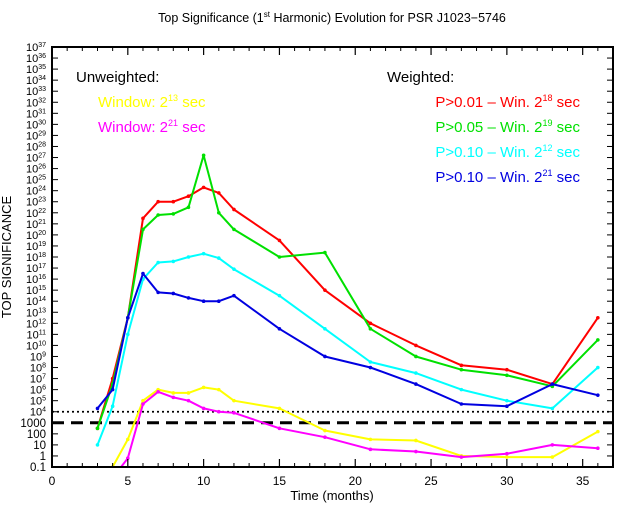 This screenshot has width=623, height=506. Describe the element at coordinates (36, 269) in the screenshot. I see `y-tick-label: 10¹⁷` at that location.